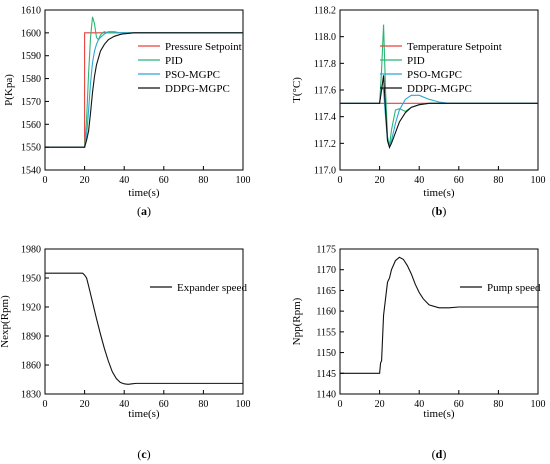 The height and width of the screenshot is (464, 550). What do you see at coordinates (325, 64) in the screenshot?
I see `y-tick-label: 117.8` at bounding box center [325, 64].